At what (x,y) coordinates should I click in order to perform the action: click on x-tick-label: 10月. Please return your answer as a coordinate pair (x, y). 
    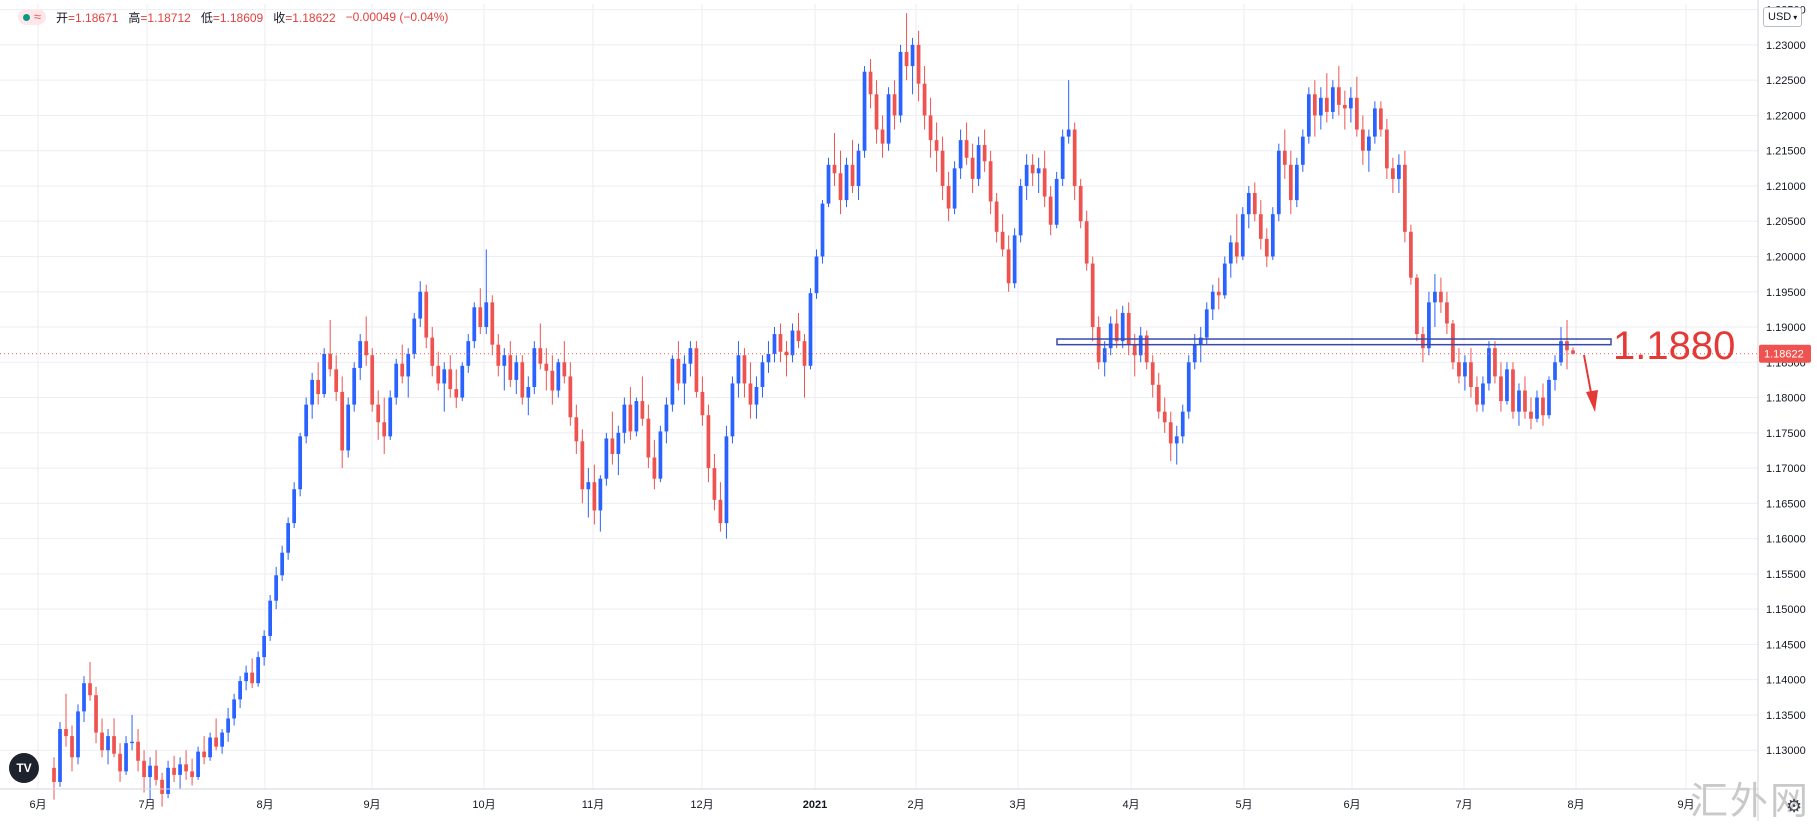
    Looking at the image, I should click on (483, 805).